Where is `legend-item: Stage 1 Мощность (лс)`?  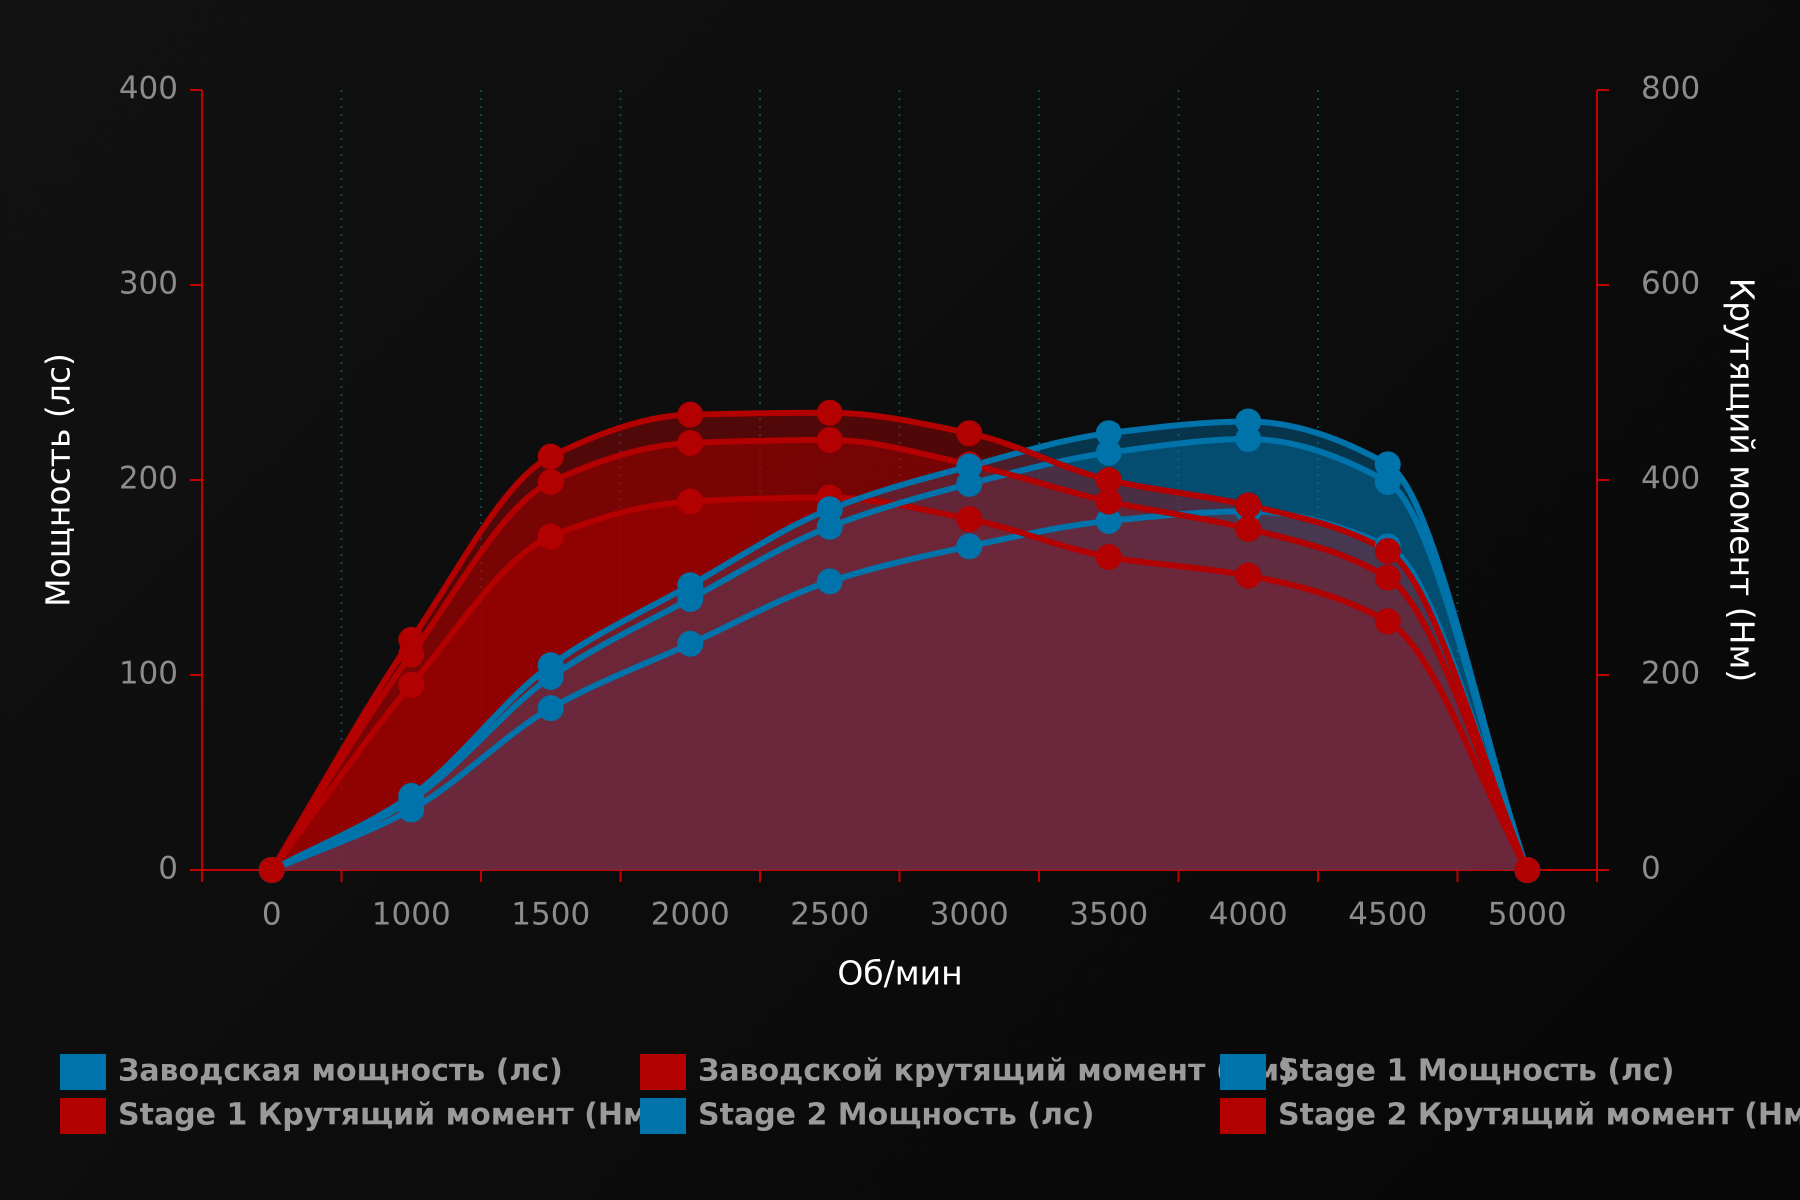
legend-item: Stage 1 Мощность (лс) is located at coordinates (1447, 1072).